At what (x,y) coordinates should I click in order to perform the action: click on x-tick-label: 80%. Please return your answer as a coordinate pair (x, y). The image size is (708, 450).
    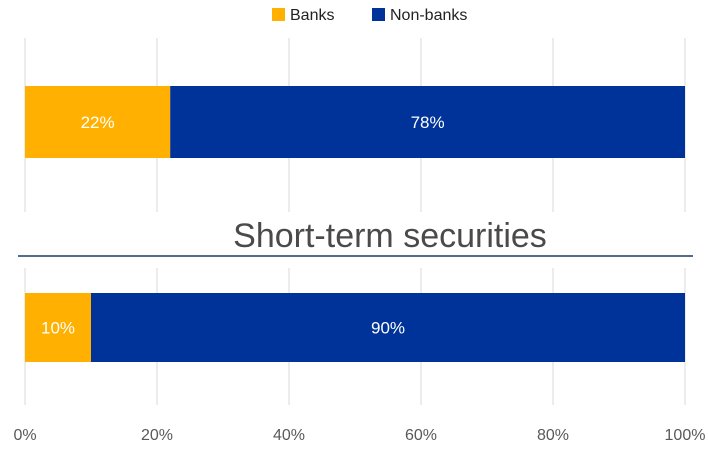
    Looking at the image, I should click on (553, 435).